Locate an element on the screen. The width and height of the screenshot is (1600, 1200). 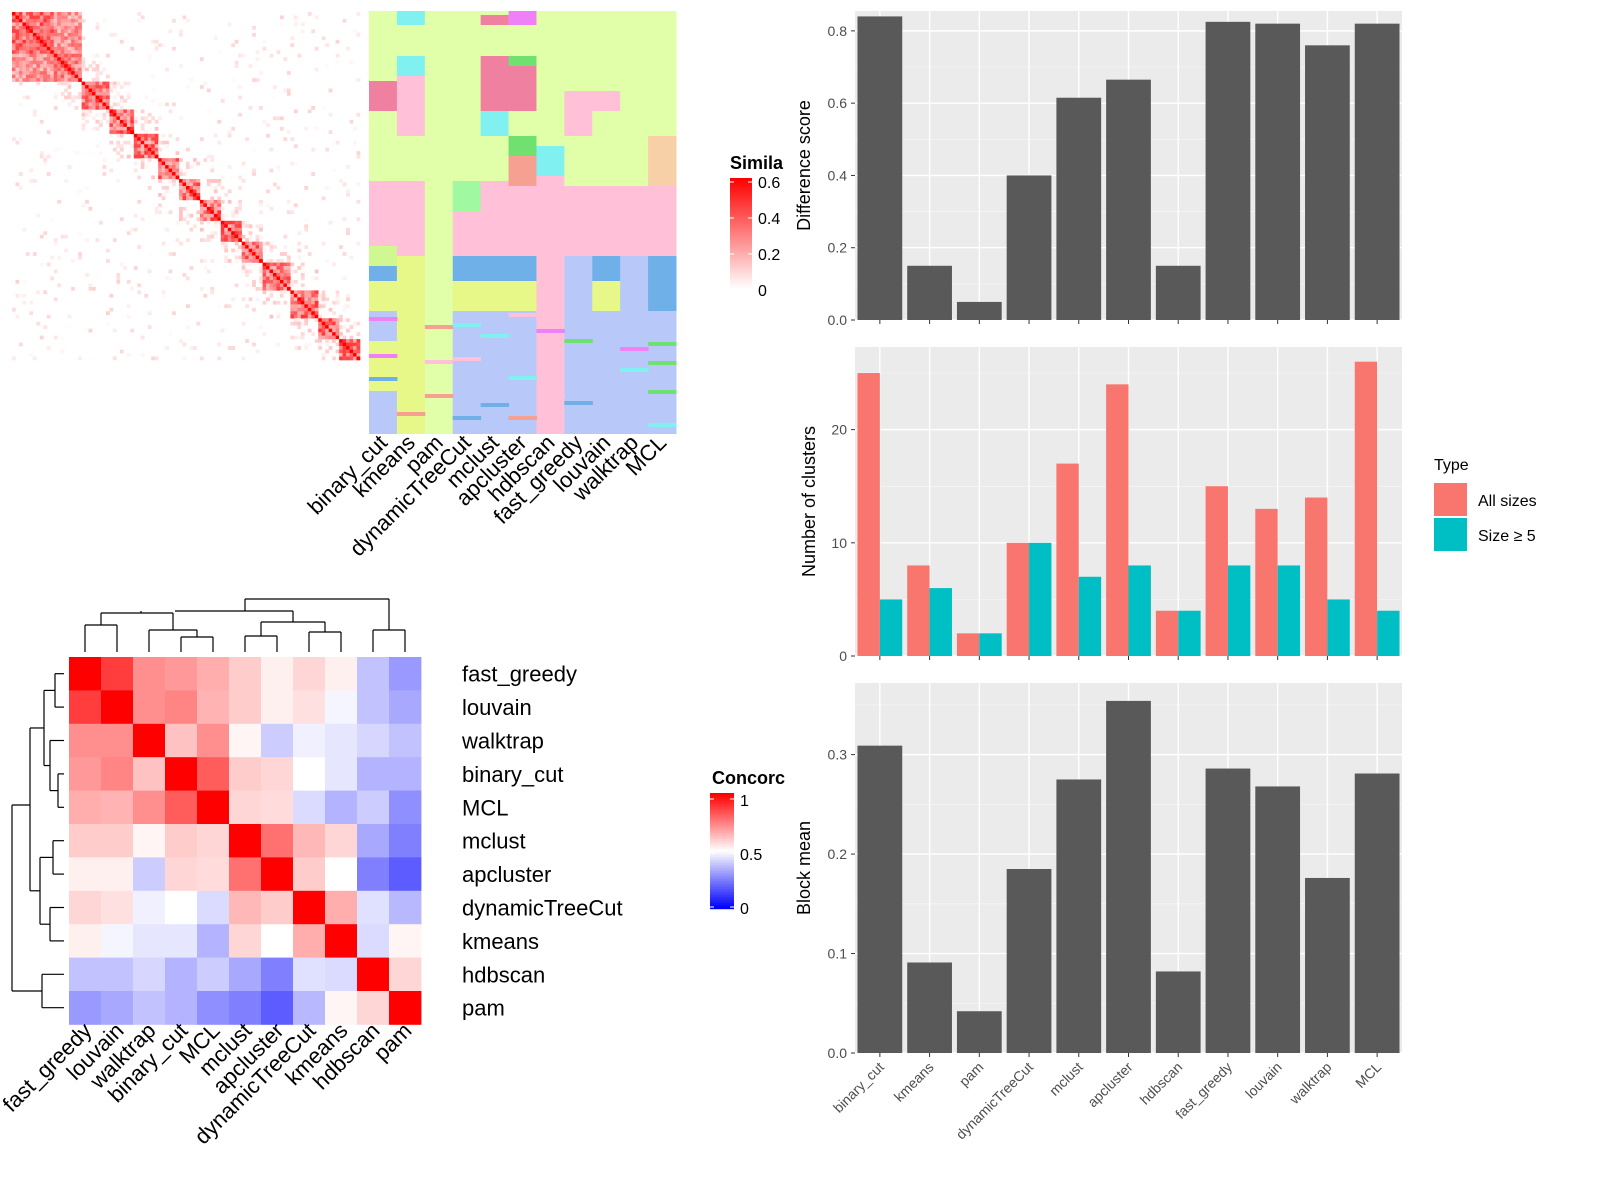
concordance-row-label: louvain is located at coordinates (497, 707).